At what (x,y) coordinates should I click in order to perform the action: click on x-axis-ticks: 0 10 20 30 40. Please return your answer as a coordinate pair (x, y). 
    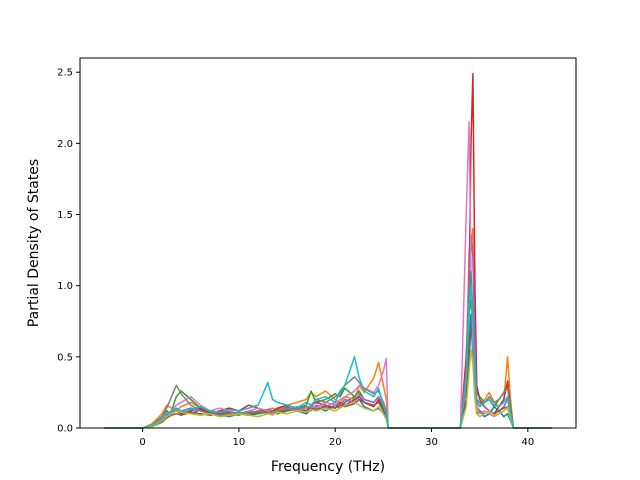
    Looking at the image, I should click on (336, 438).